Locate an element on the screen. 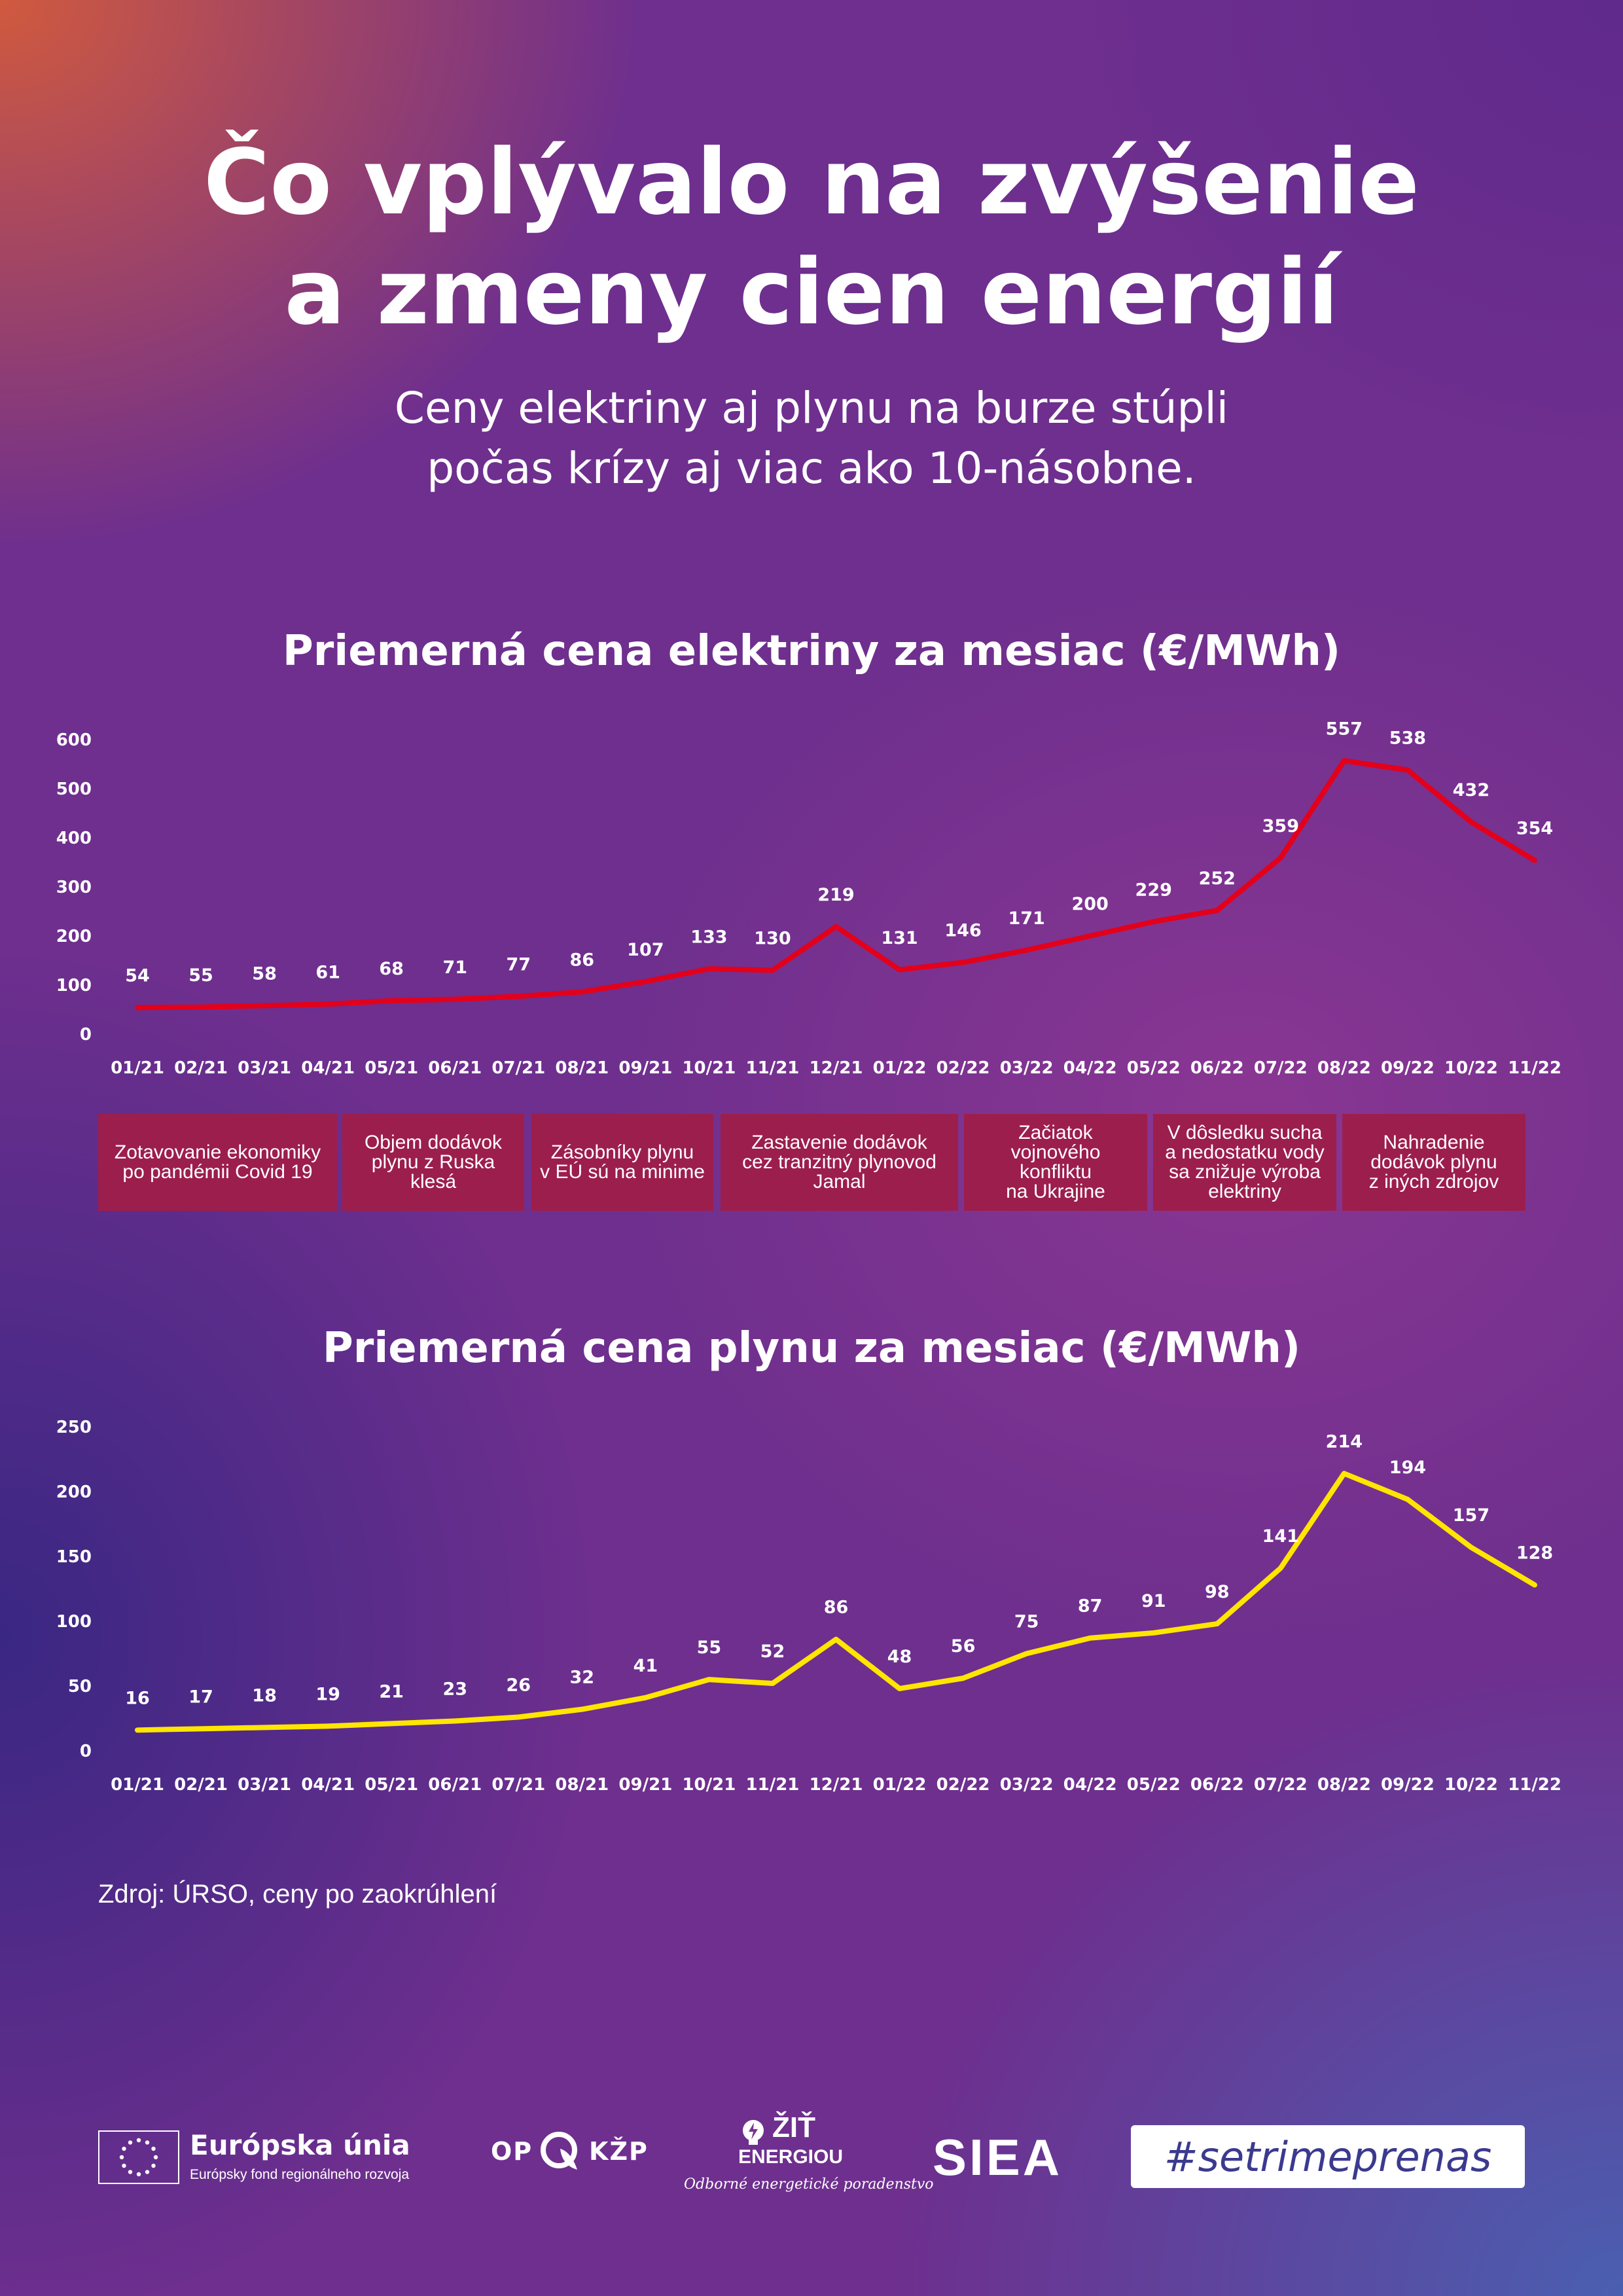  x-tick-label: 08/22 is located at coordinates (1344, 1785).